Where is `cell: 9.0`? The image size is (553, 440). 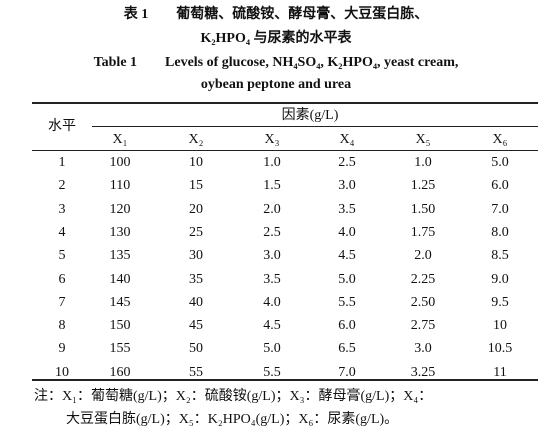
cell: 9.0 is located at coordinates (500, 279).